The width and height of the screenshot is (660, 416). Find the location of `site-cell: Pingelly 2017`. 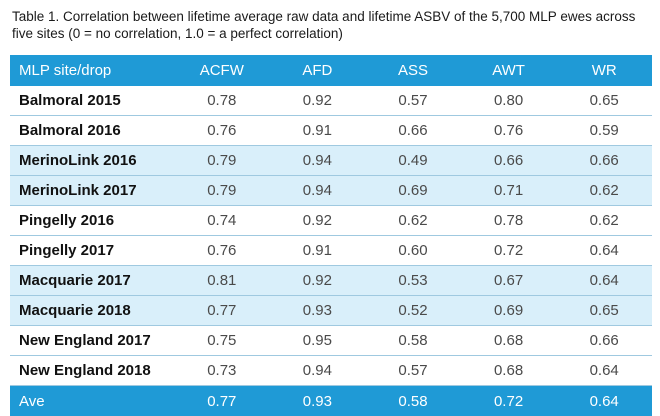

site-cell: Pingelly 2017 is located at coordinates (92, 251).